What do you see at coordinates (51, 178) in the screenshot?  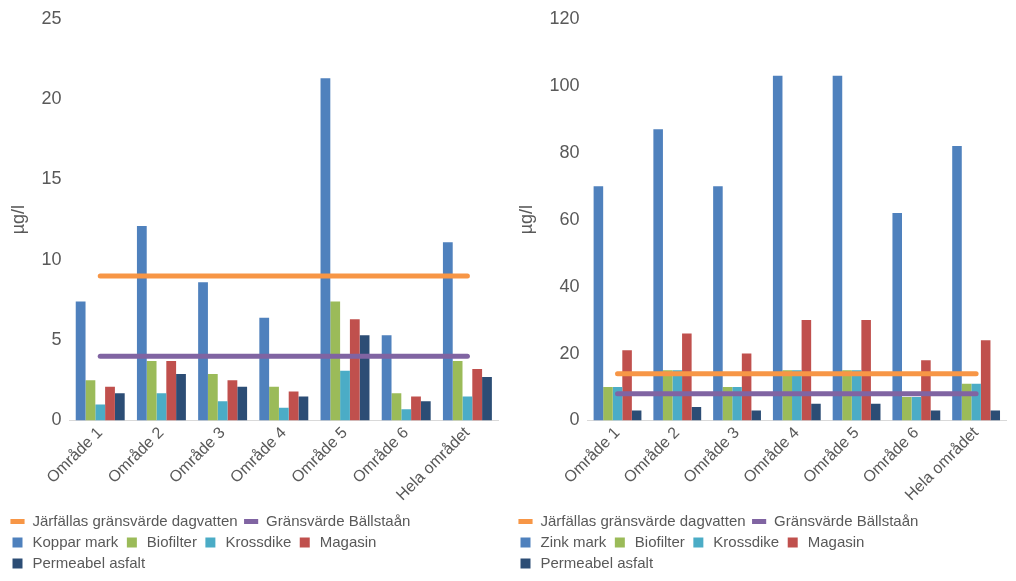 I see `y-tick-label: 15` at bounding box center [51, 178].